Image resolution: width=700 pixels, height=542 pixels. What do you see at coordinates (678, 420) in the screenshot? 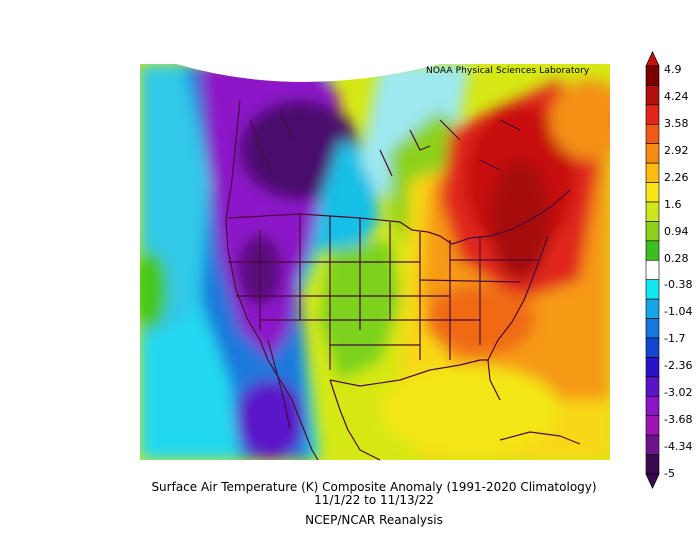
I see `colorbar-tick-label: -3.68` at bounding box center [678, 420].